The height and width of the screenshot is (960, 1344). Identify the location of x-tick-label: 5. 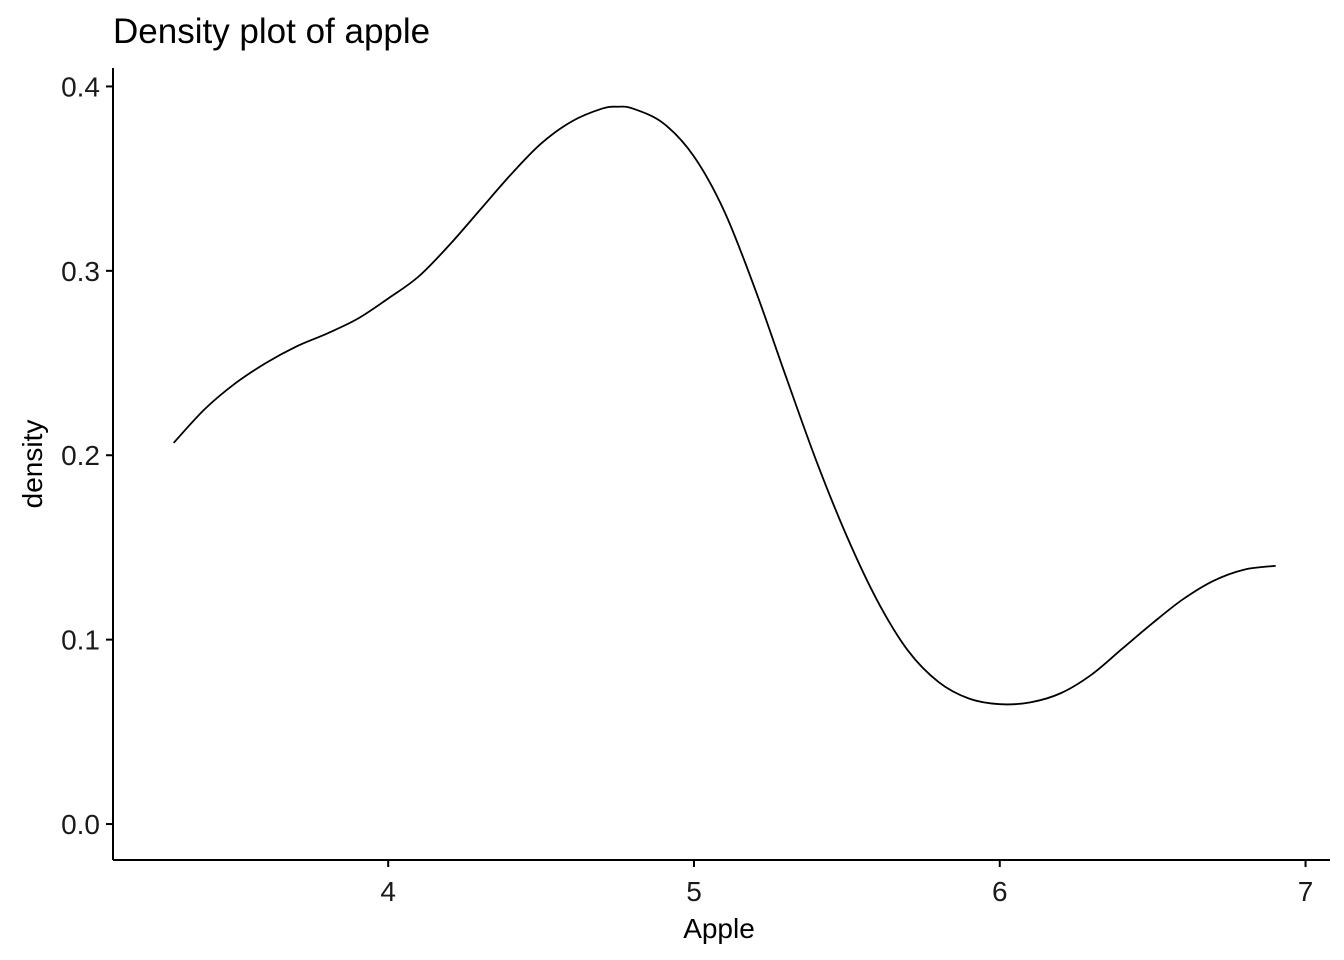
(694, 891).